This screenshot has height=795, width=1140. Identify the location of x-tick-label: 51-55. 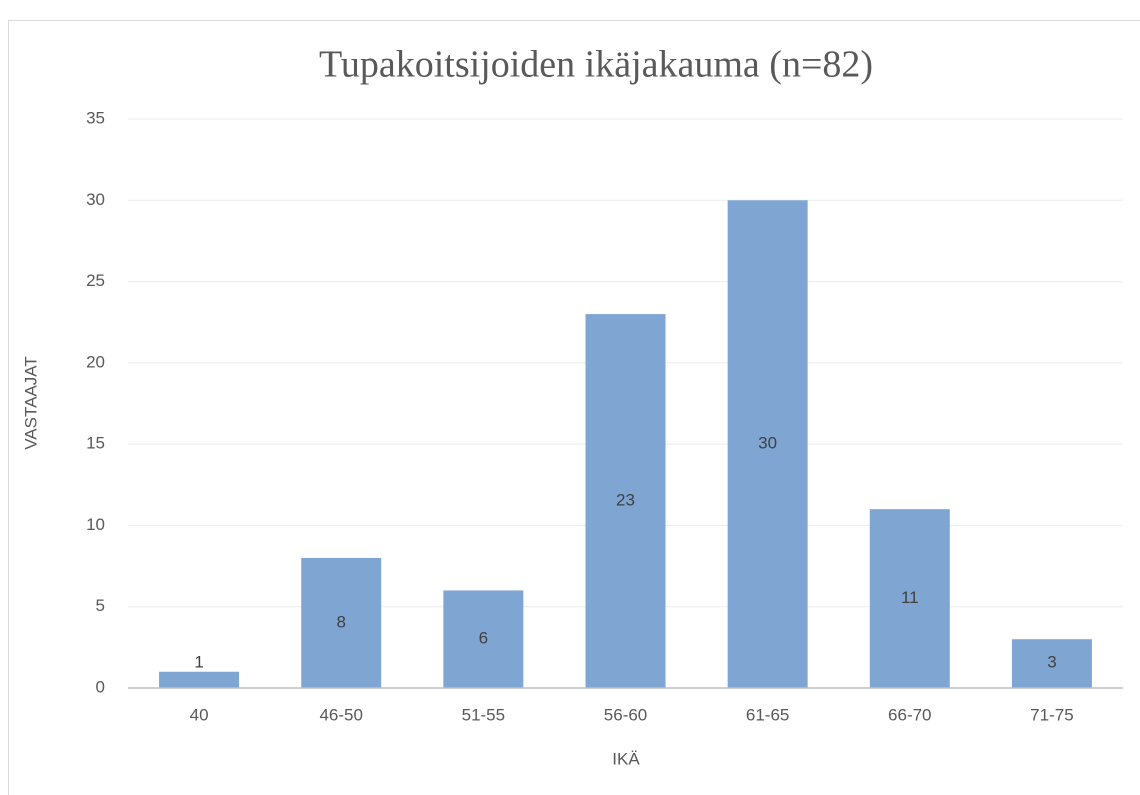
(483, 714).